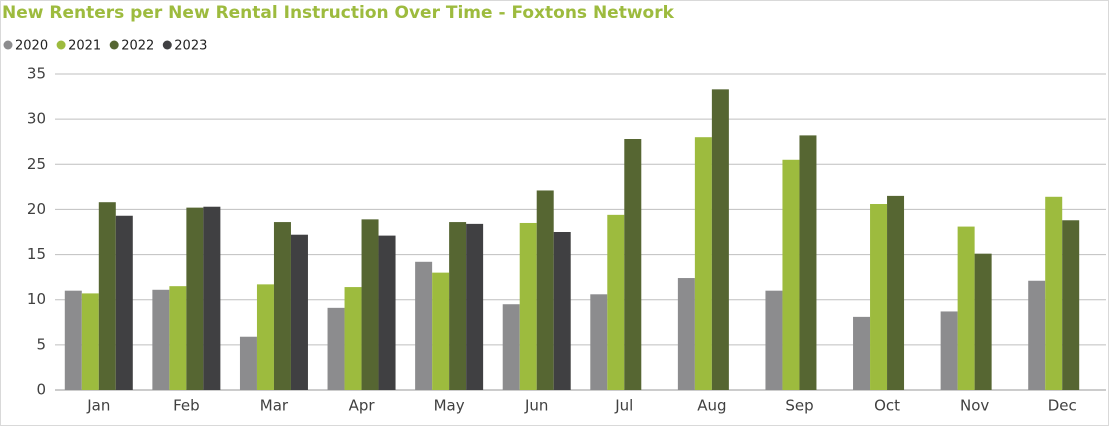 The width and height of the screenshot is (1109, 426). I want to click on y-tick-label: 5, so click(41, 344).